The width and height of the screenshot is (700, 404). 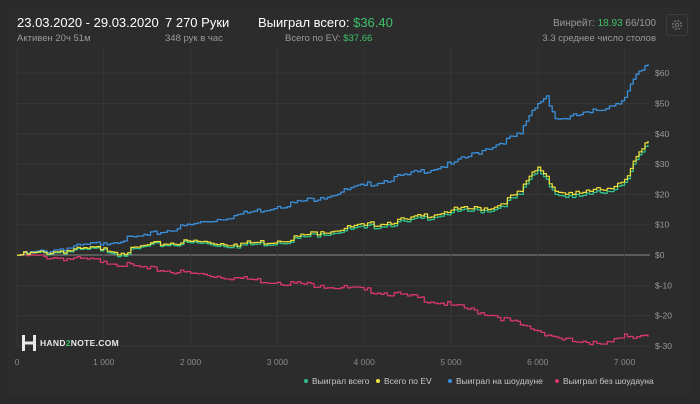 I want to click on y-axis-ticks: $60 $50 $40 $30 $20 $10 $0 $-10 $-20 $-30, so click(x=663, y=209).